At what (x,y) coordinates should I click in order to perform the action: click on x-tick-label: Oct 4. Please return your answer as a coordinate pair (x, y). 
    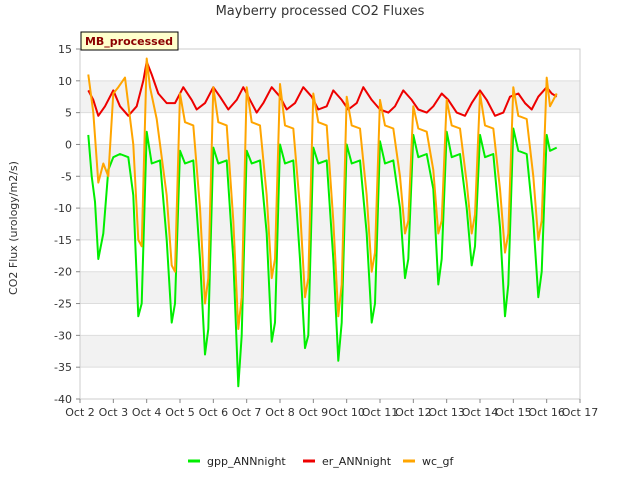
    Looking at the image, I should click on (147, 412).